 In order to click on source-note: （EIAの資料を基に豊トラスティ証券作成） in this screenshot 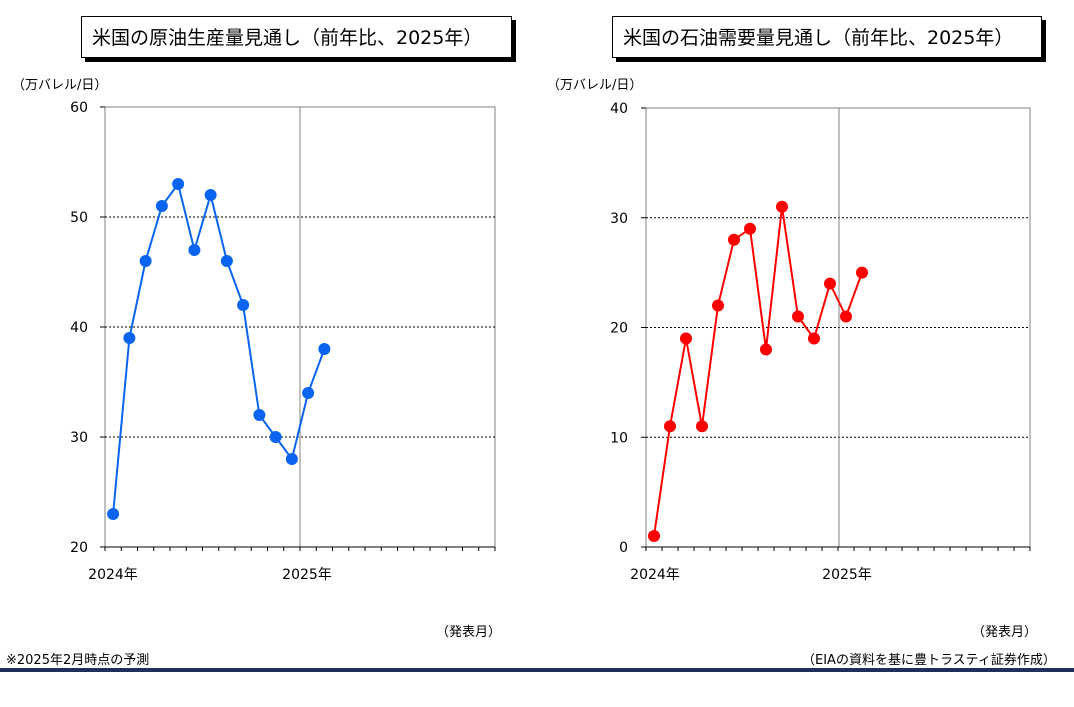, I will do `click(929, 660)`.